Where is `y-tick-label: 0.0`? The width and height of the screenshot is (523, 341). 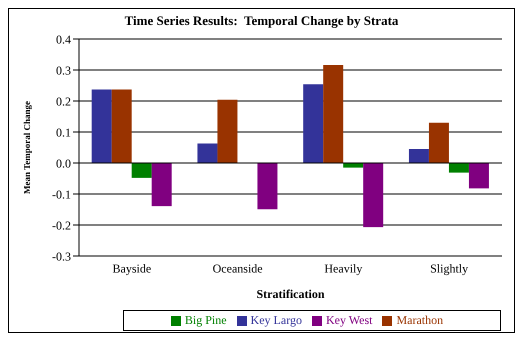
y-tick-label: 0.0 is located at coordinates (63, 163).